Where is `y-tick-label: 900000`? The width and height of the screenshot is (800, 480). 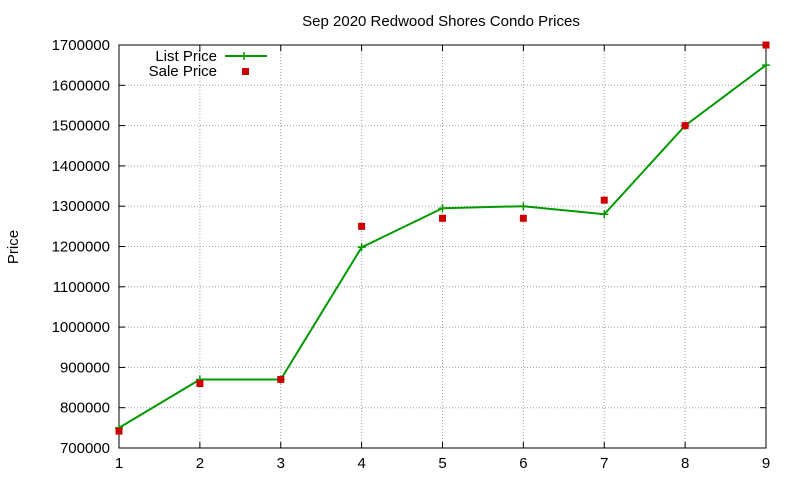 y-tick-label: 900000 is located at coordinates (85, 367).